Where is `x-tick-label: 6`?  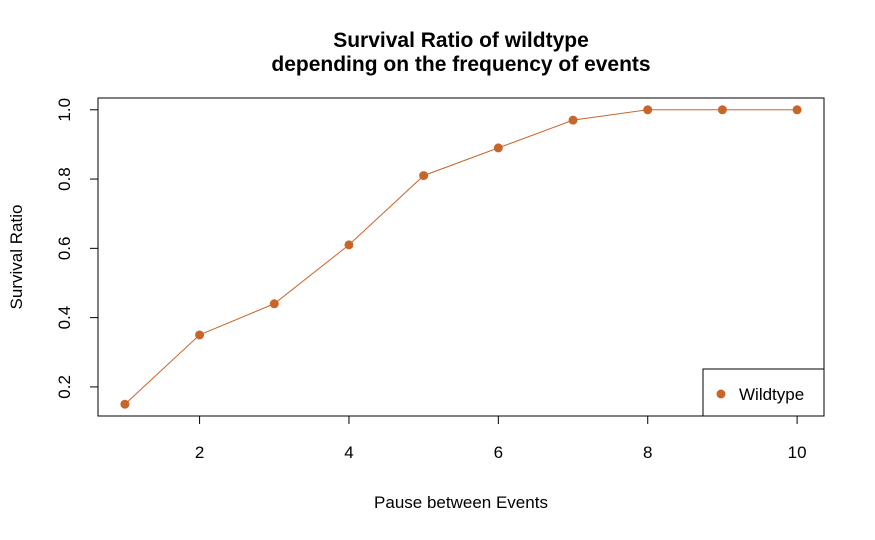
x-tick-label: 6 is located at coordinates (498, 452).